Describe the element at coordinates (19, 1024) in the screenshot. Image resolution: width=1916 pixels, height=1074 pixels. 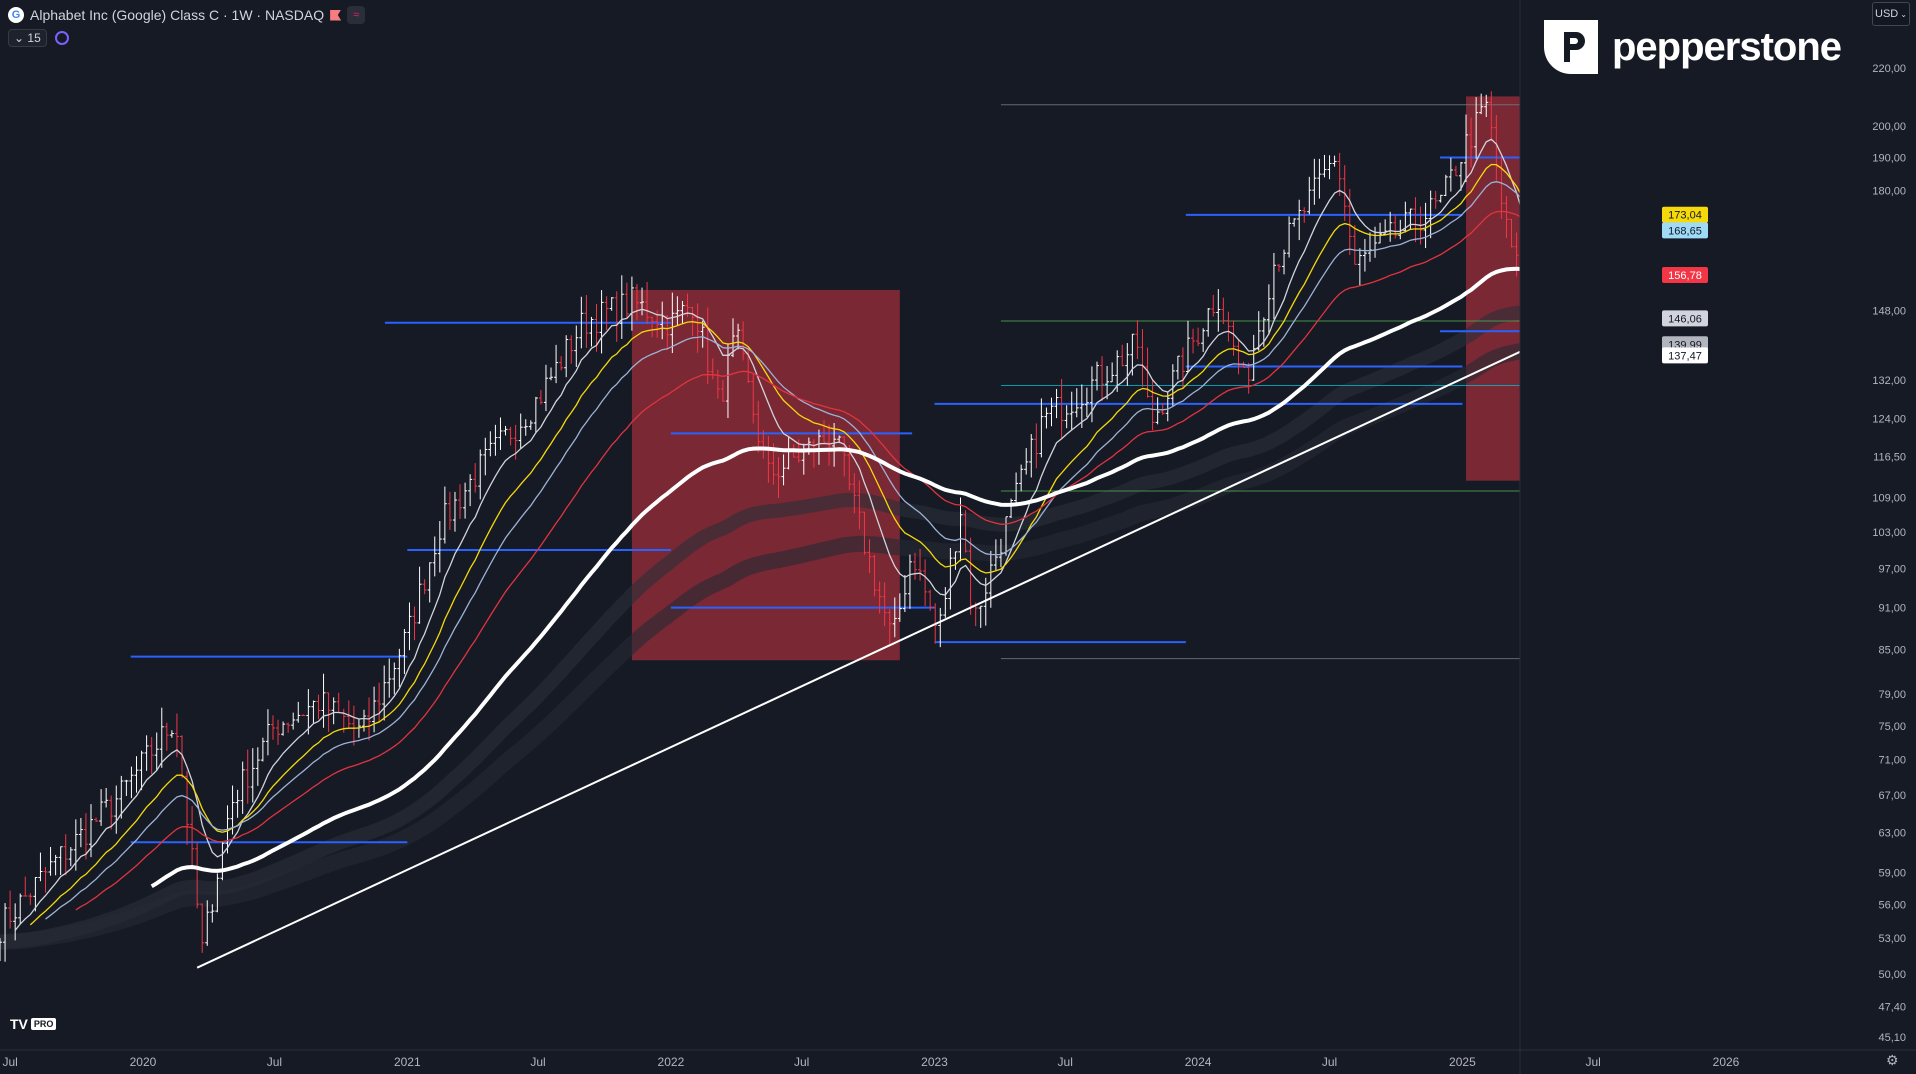
I see `tv-logo-text: TV` at that location.